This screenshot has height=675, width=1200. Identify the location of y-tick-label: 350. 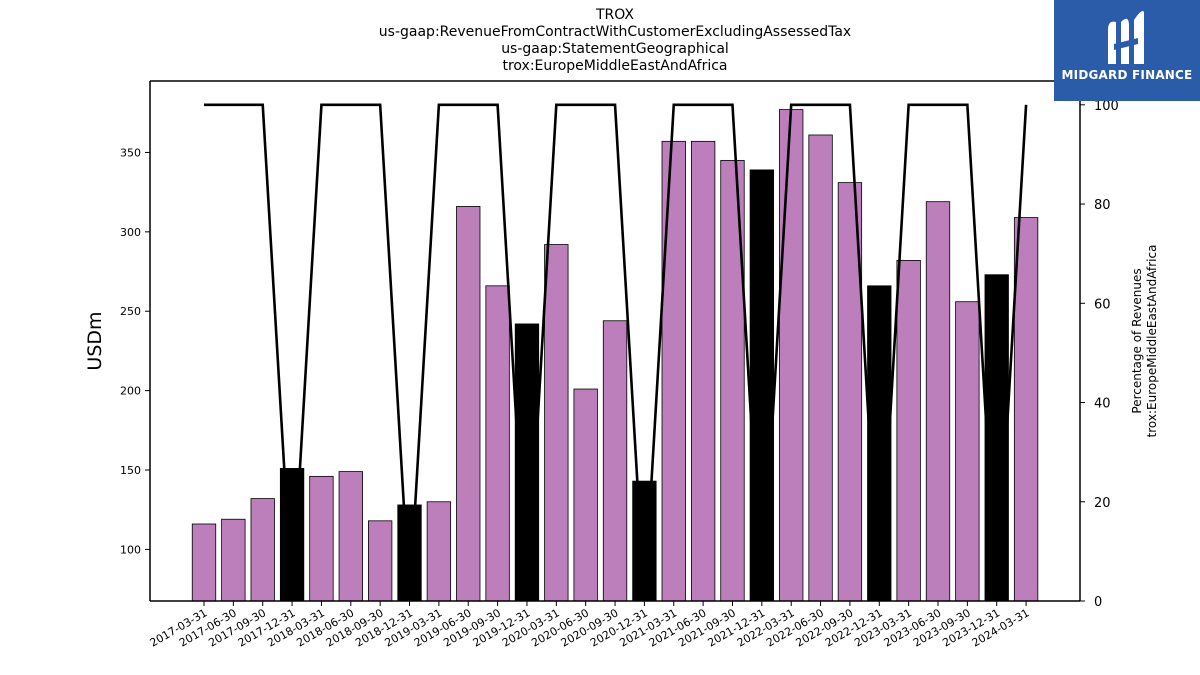
(130, 152).